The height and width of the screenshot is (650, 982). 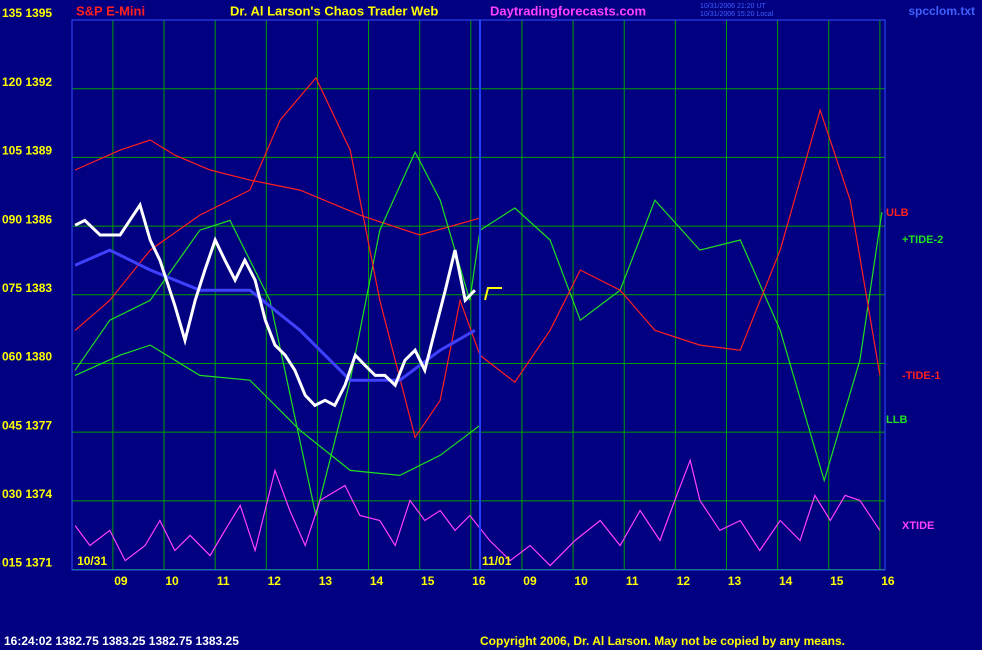 I want to click on series-label: ULB, so click(x=897, y=213).